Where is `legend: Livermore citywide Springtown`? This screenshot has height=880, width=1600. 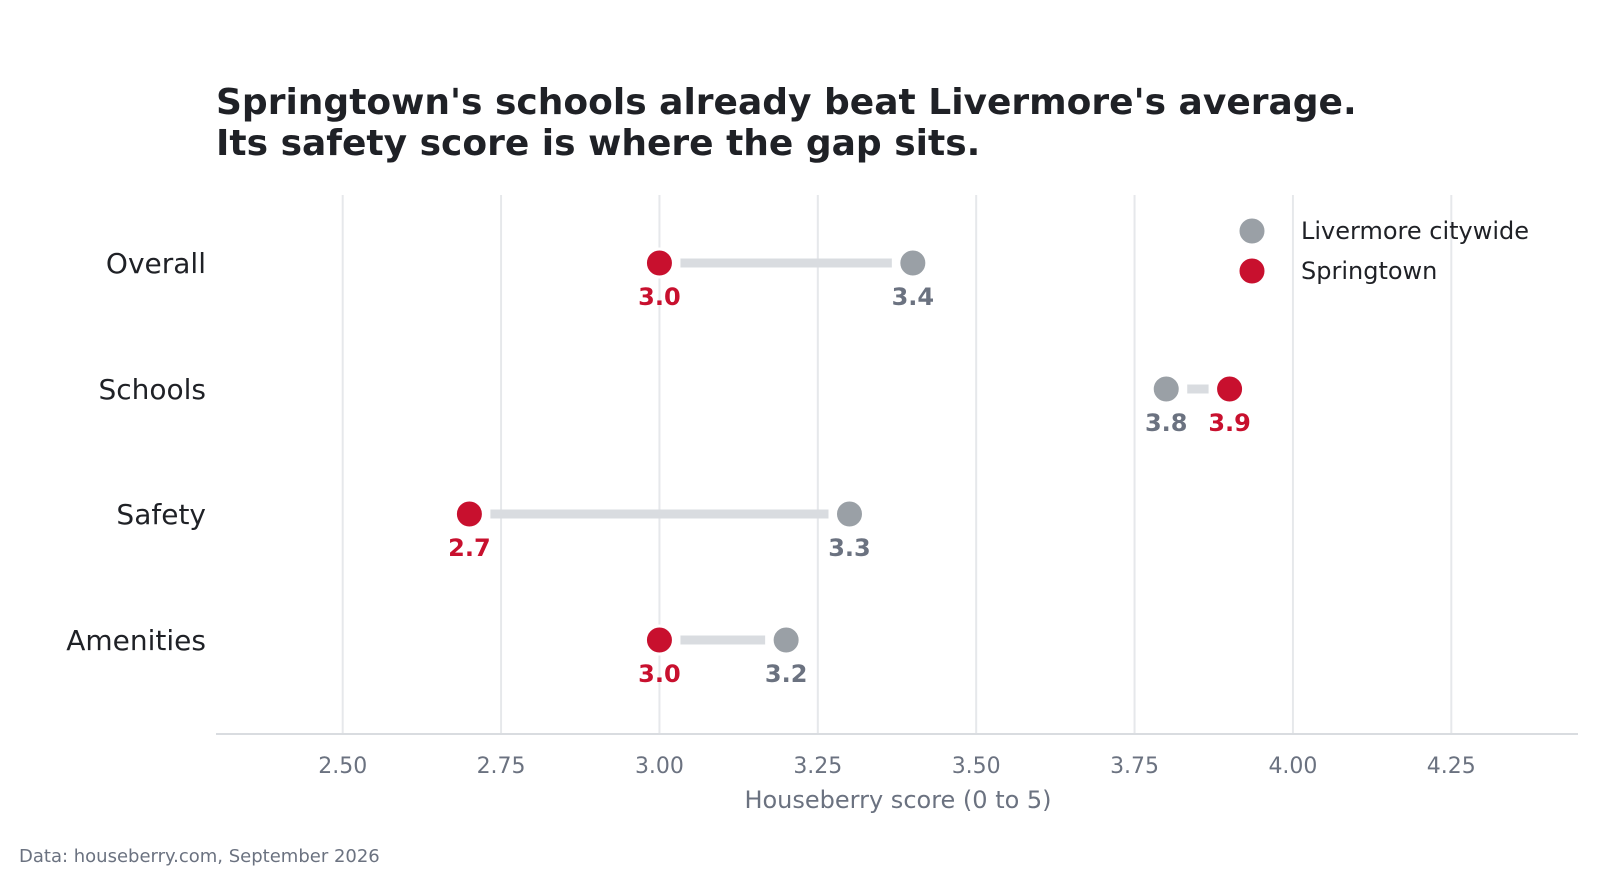 legend: Livermore citywide Springtown is located at coordinates (1382, 251).